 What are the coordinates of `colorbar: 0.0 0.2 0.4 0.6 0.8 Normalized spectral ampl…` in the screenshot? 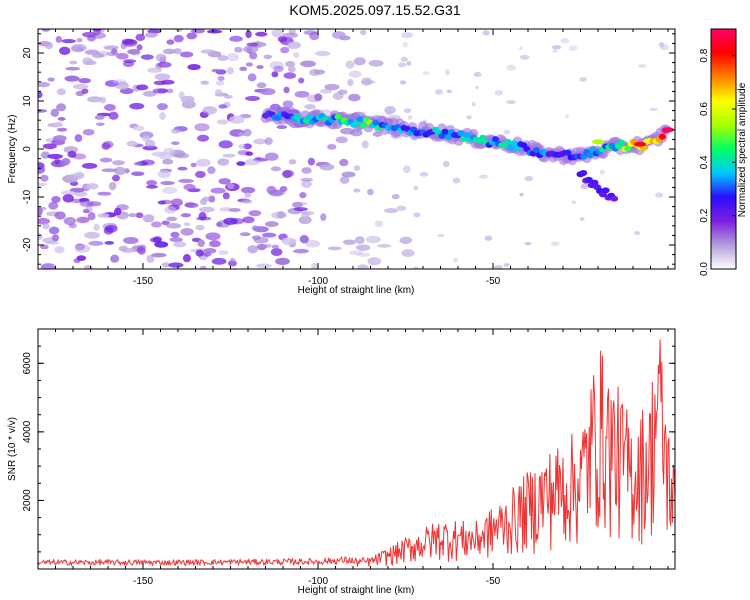 It's located at (723, 152).